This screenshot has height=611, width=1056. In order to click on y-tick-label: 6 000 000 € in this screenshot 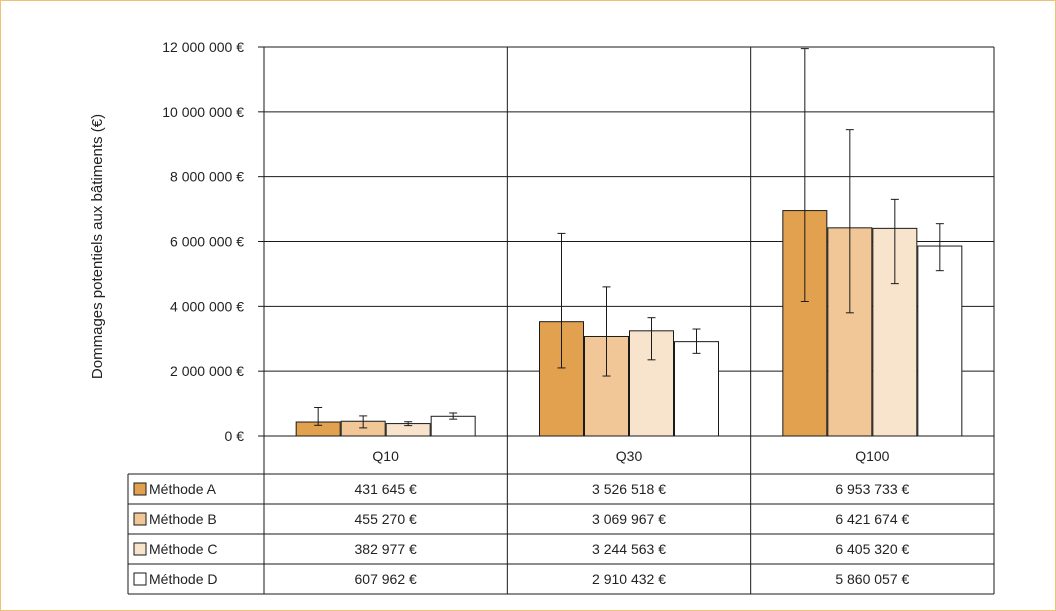, I will do `click(207, 242)`.